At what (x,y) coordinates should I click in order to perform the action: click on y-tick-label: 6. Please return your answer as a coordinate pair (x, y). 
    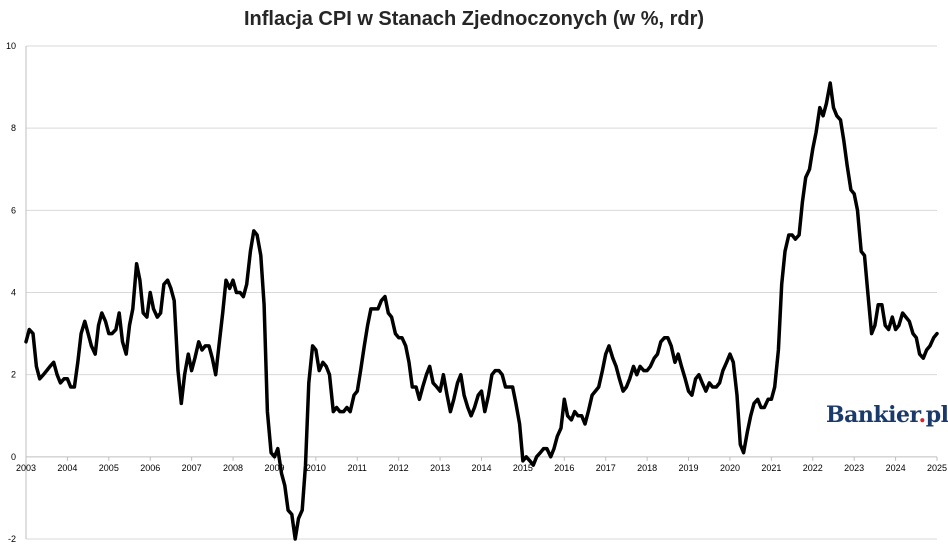
    Looking at the image, I should click on (13, 210).